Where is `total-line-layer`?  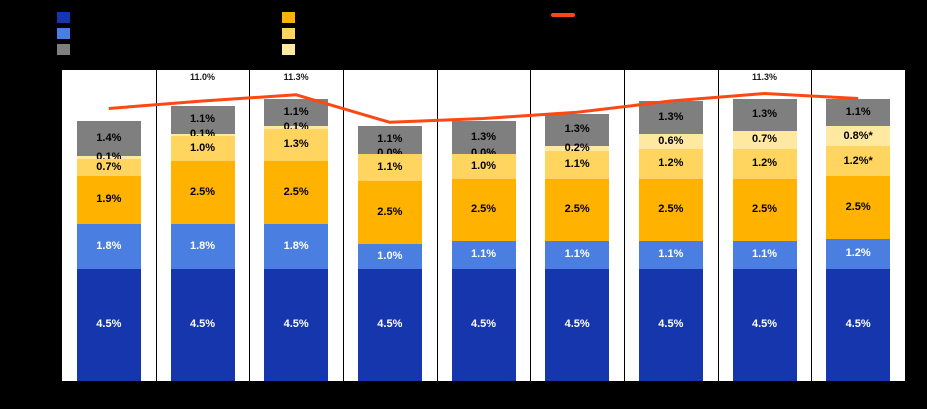
total-line-layer is located at coordinates (483, 108).